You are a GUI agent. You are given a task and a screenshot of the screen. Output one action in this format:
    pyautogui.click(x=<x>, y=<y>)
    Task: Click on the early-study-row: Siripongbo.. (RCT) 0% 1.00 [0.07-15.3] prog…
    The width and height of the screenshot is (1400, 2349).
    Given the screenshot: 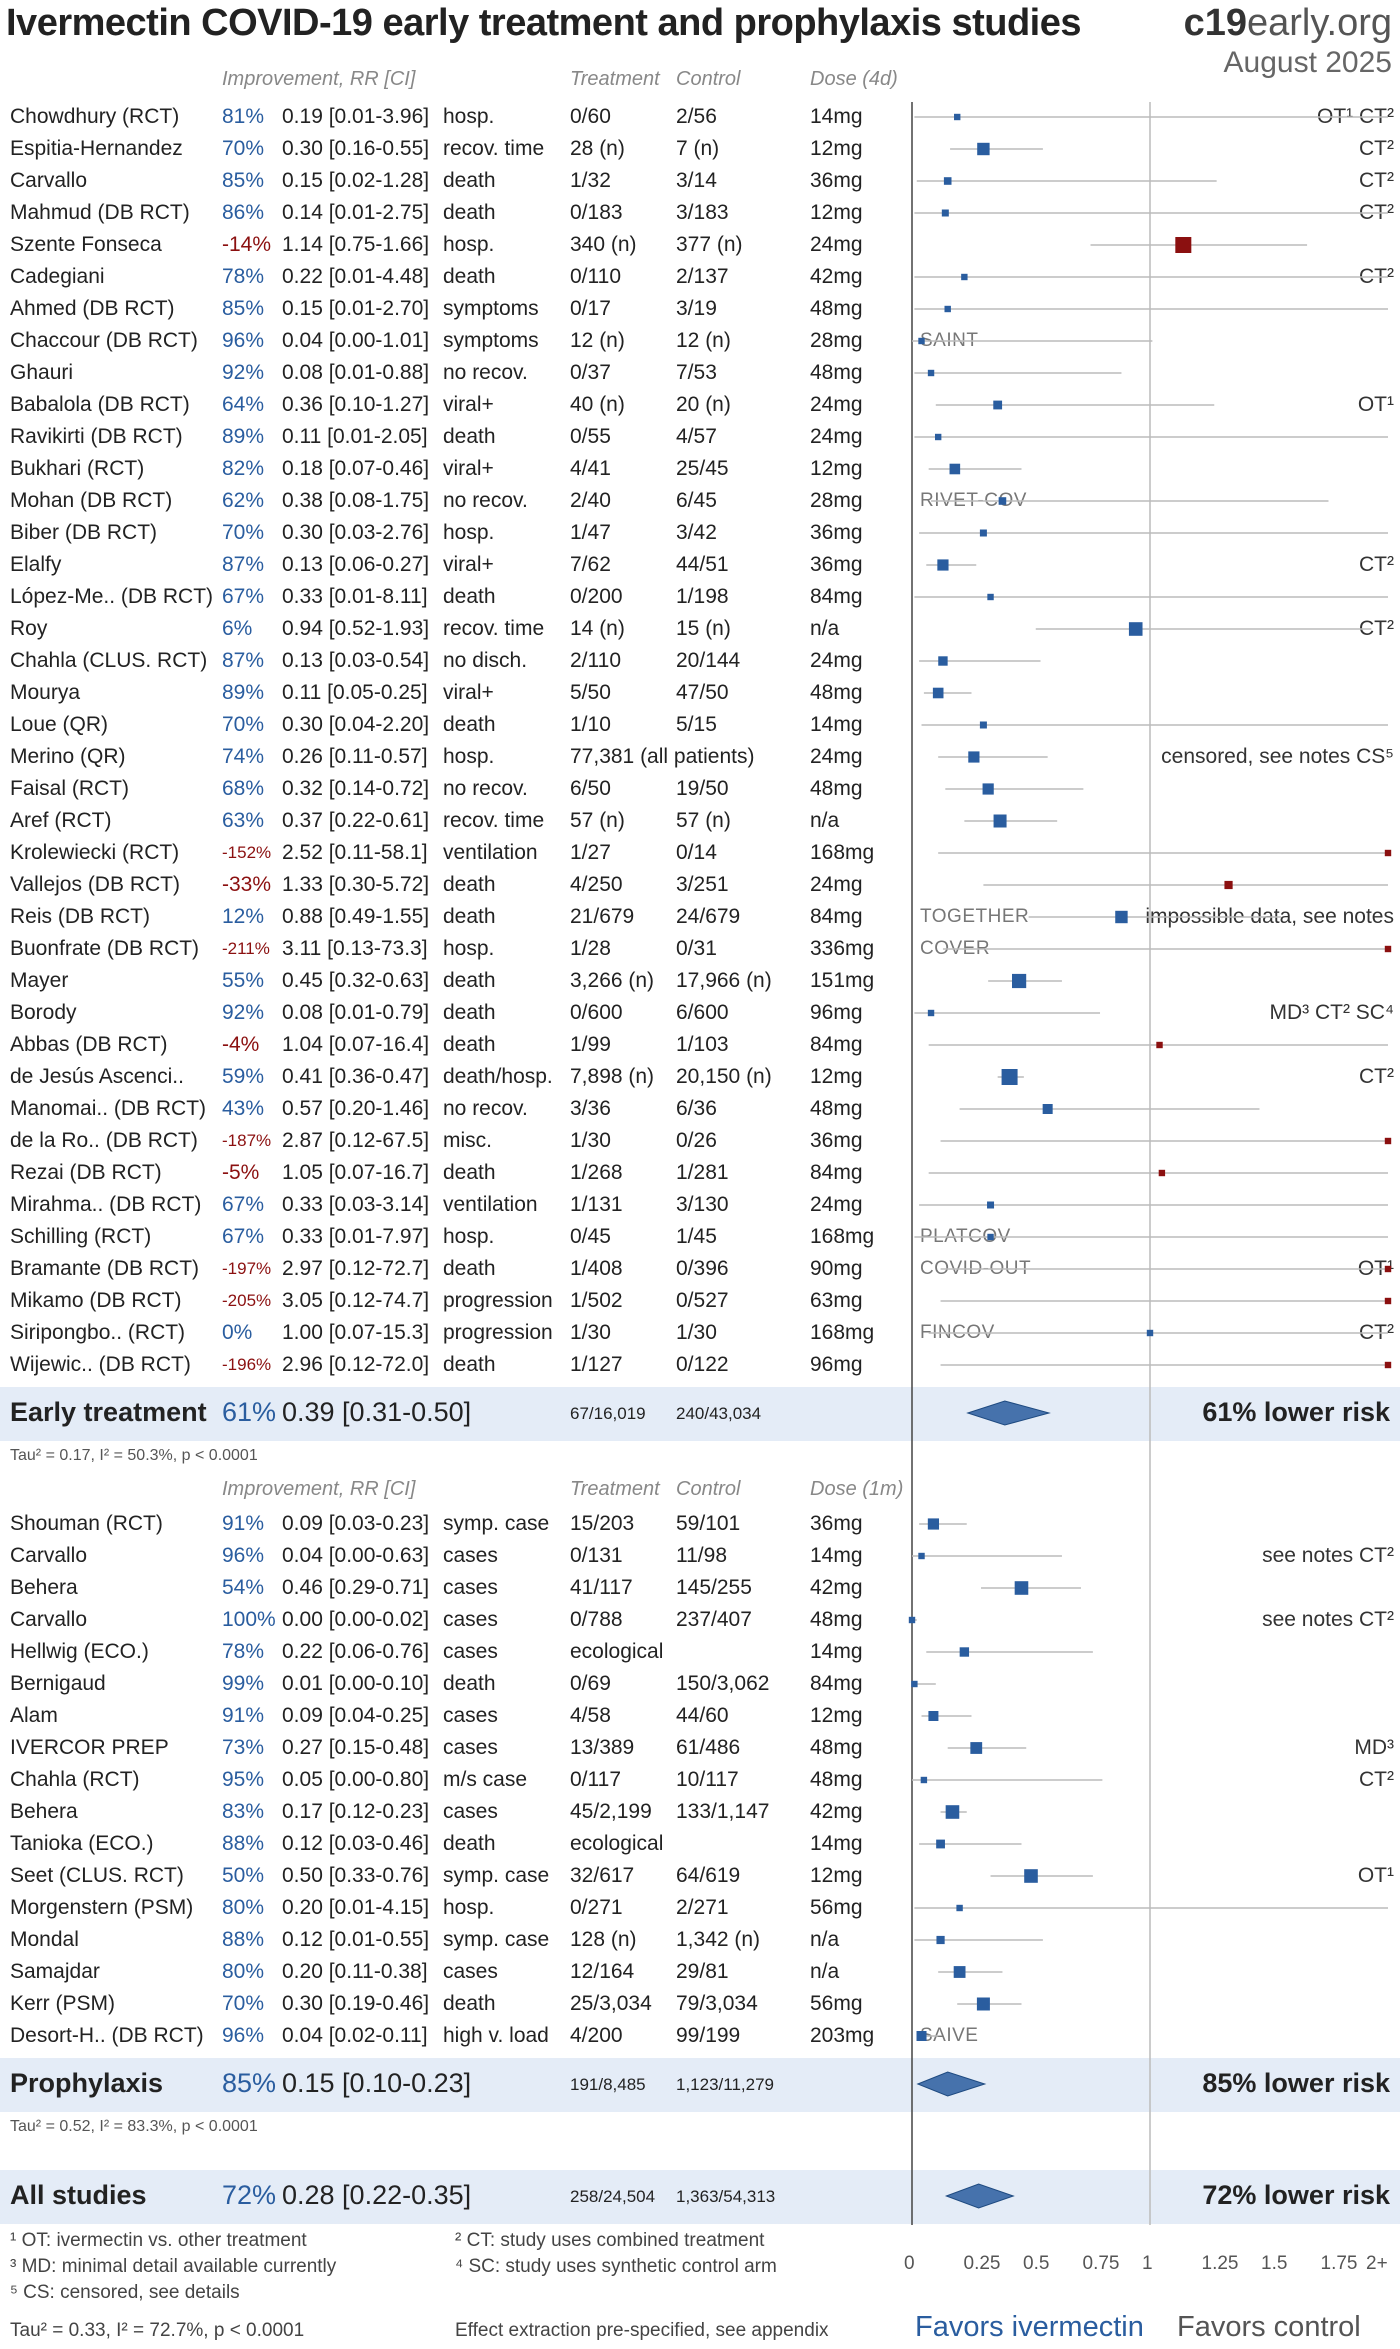 What is the action you would take?
    pyautogui.click(x=700, y=1333)
    